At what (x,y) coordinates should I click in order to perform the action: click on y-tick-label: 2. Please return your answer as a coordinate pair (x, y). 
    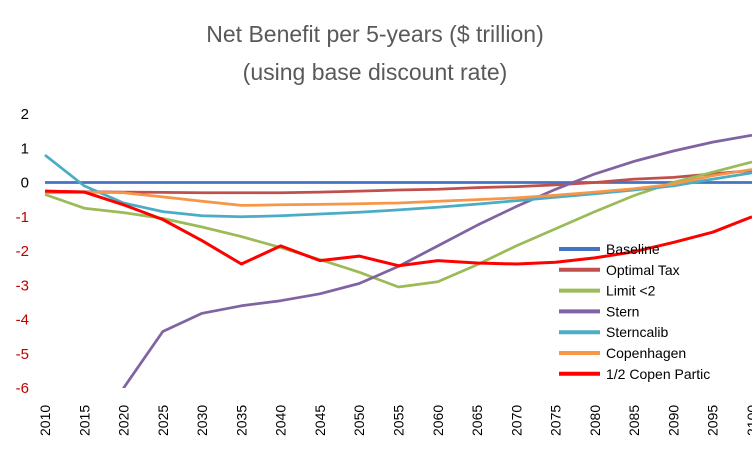
    Looking at the image, I should click on (25, 114).